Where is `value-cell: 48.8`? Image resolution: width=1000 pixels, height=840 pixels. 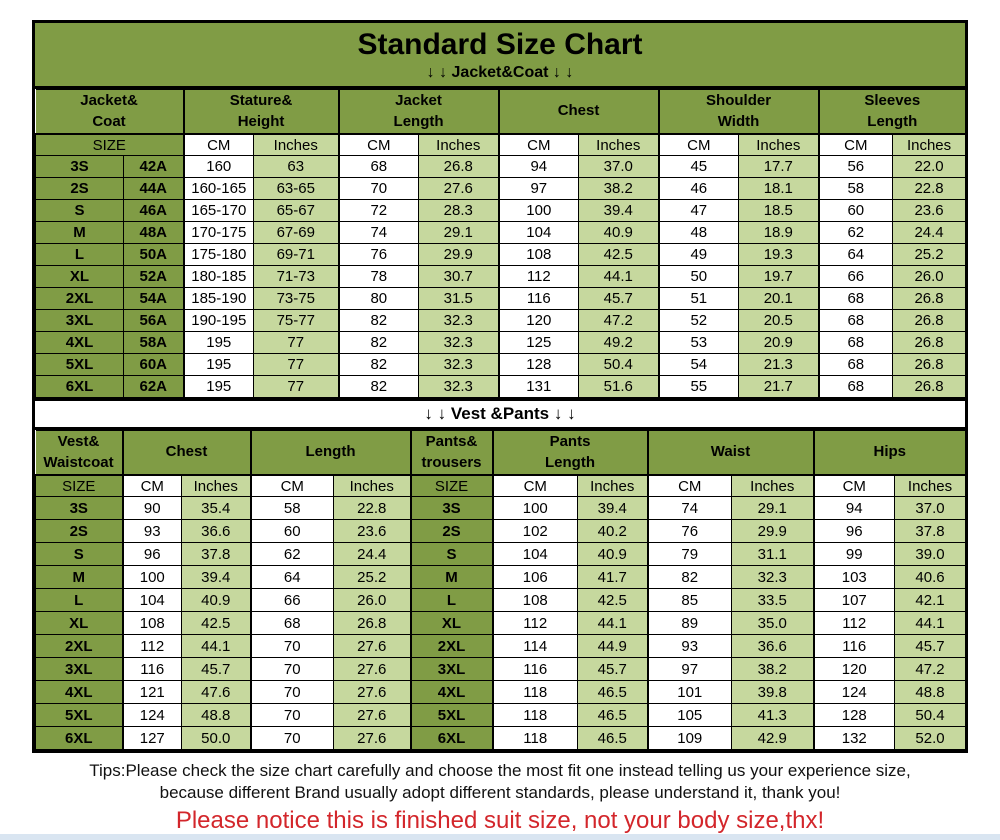 value-cell: 48.8 is located at coordinates (930, 692).